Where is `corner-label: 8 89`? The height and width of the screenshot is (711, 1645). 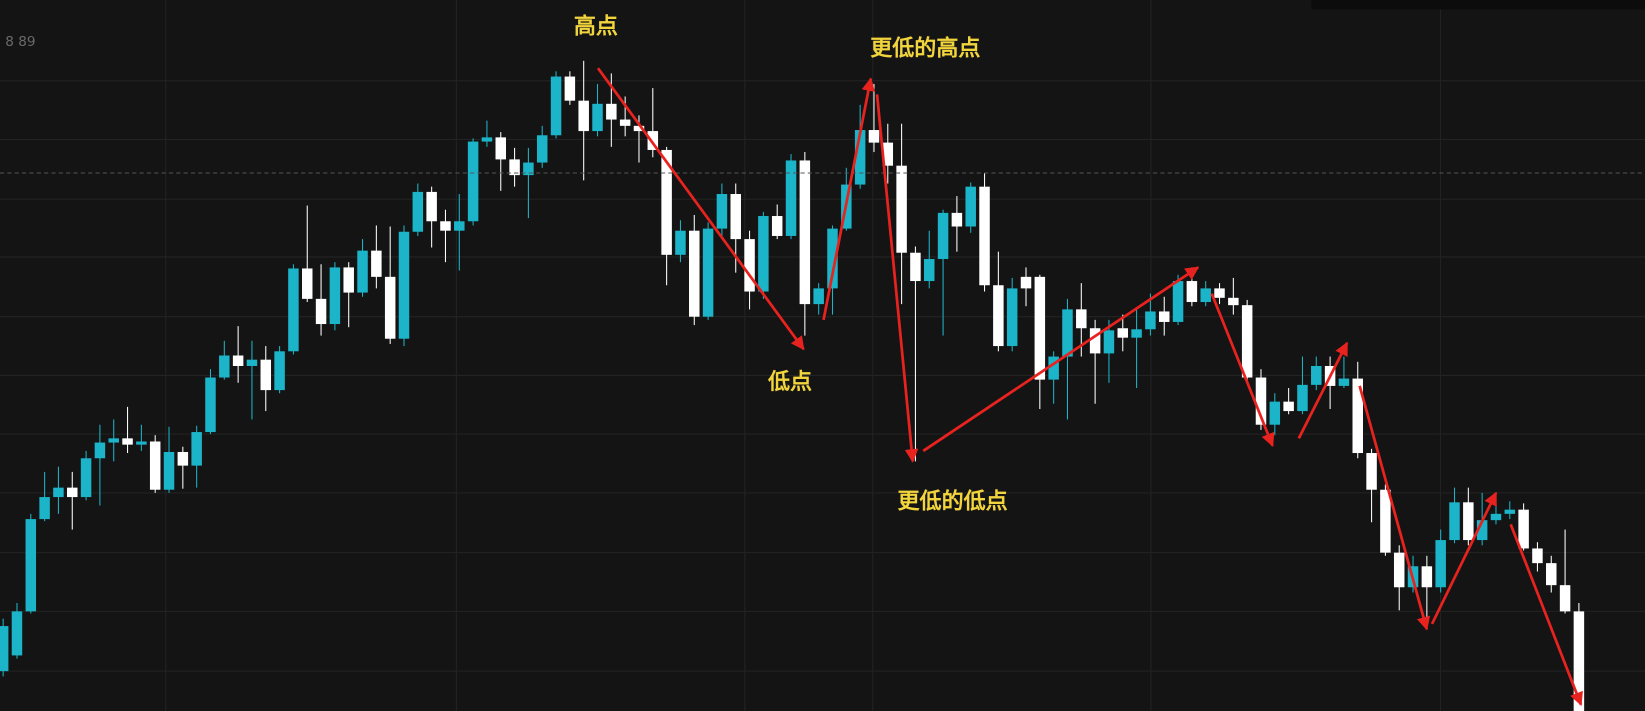 corner-label: 8 89 is located at coordinates (20, 42).